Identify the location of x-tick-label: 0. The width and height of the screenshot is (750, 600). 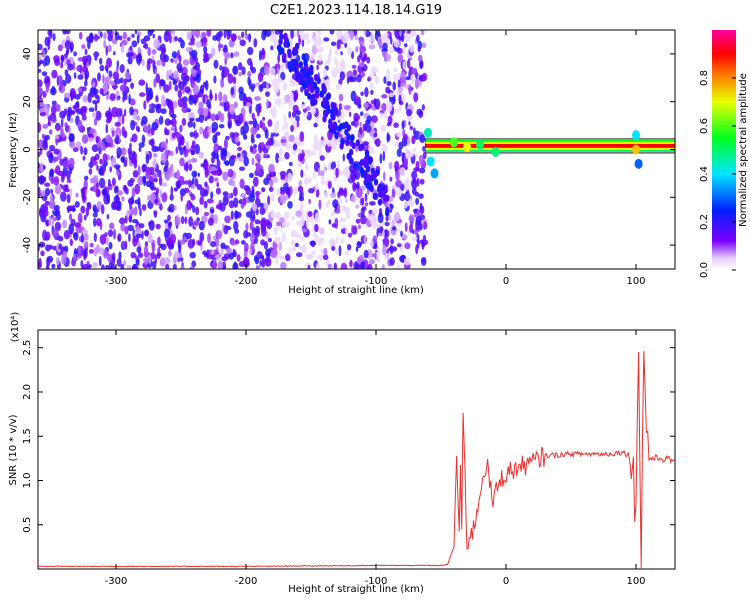
(506, 281).